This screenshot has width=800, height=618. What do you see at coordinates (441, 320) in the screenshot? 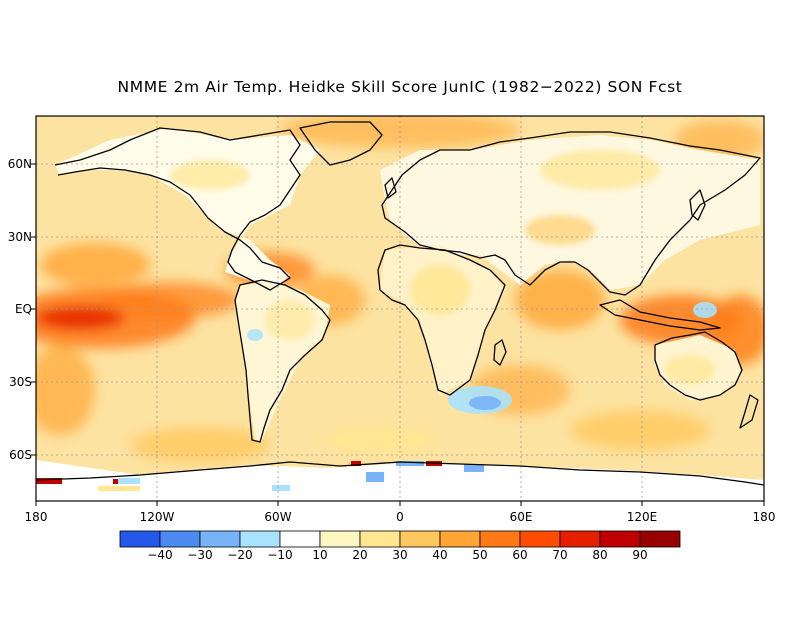
I see `africa-coast` at bounding box center [441, 320].